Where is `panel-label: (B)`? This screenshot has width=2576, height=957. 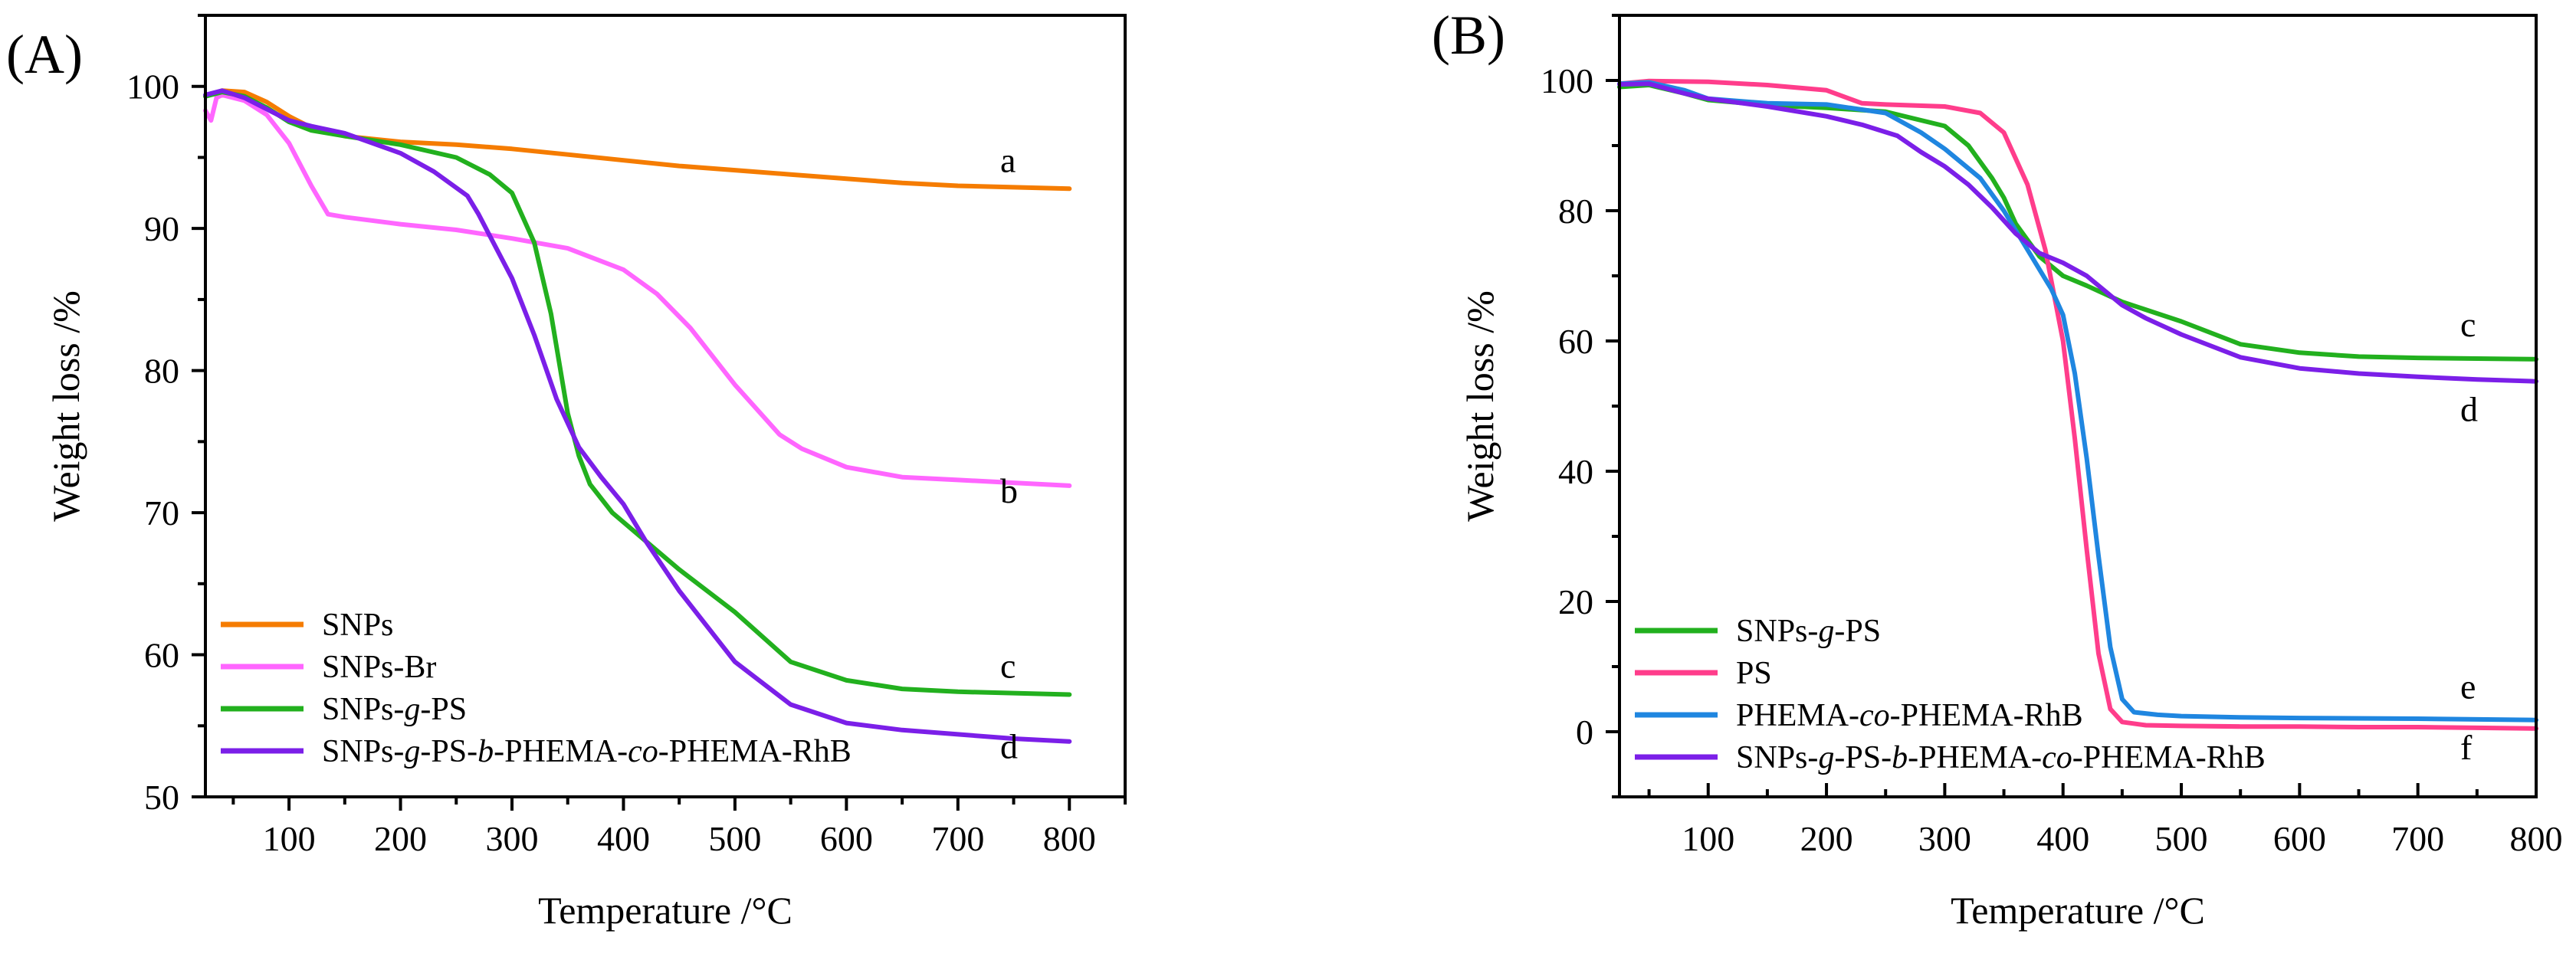
panel-label: (B) is located at coordinates (1468, 35).